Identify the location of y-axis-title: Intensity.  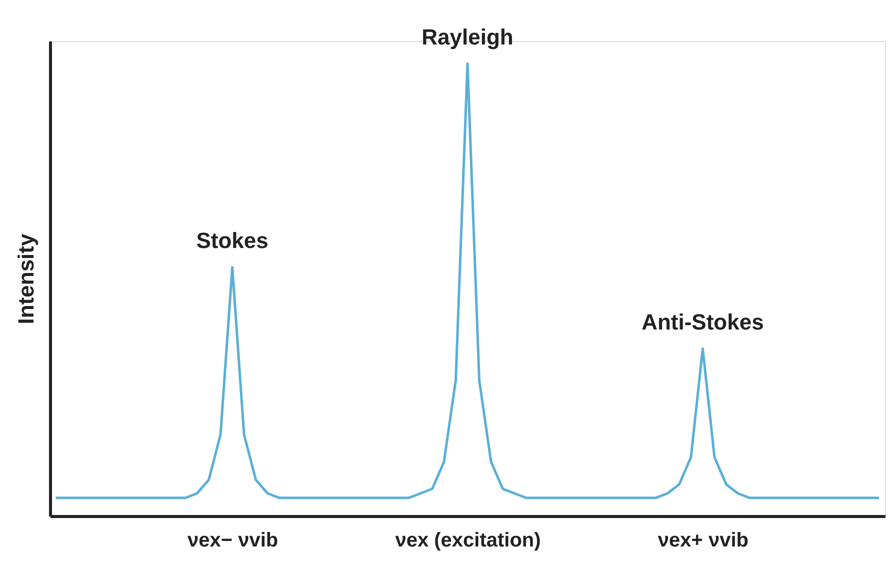
(26, 278).